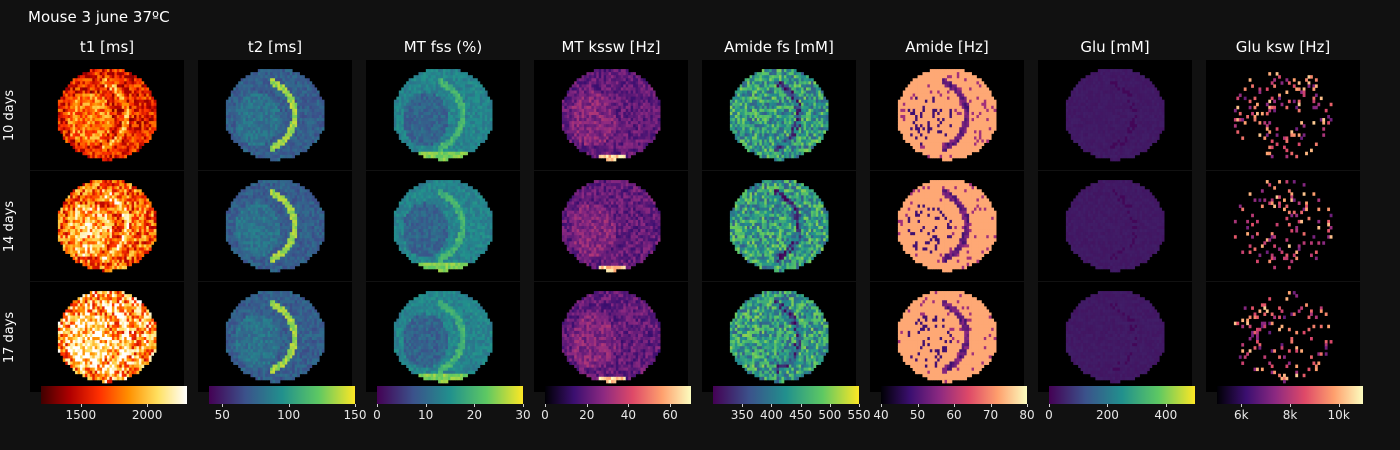  Describe the element at coordinates (425, 415) in the screenshot. I see `colorbar-tick-label: 10` at that location.